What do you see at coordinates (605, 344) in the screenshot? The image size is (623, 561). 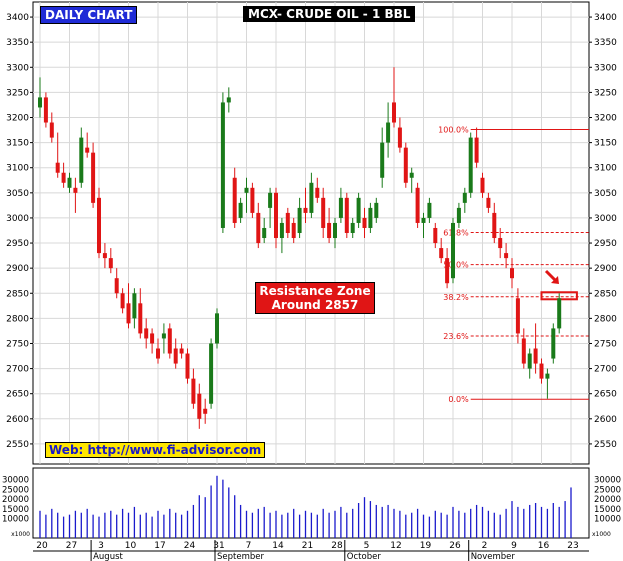 I see `y-tick-label: 2750` at bounding box center [605, 344].